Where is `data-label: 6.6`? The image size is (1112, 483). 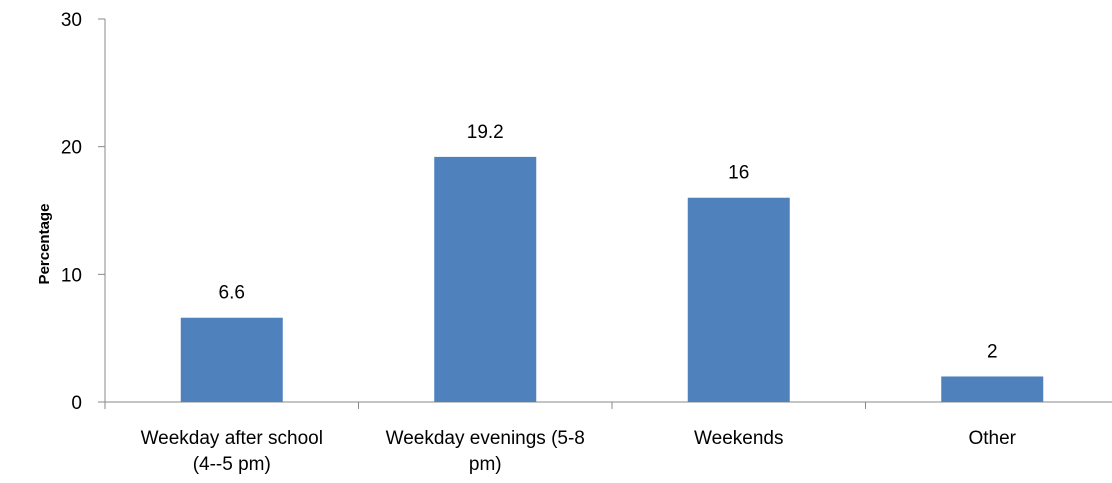
data-label: 6.6 is located at coordinates (232, 293).